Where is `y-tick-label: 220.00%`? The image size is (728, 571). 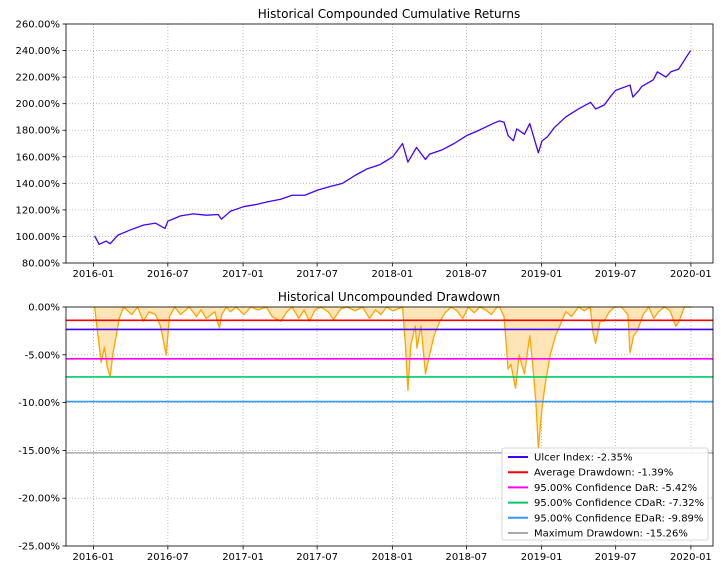 y-tick-label: 220.00% is located at coordinates (38, 78).